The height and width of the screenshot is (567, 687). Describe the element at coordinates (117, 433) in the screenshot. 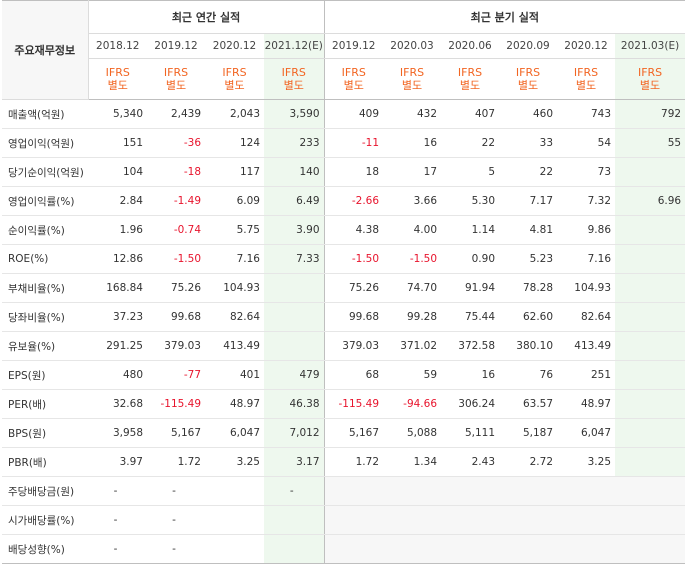

I see `table-cell: 3,958` at that location.